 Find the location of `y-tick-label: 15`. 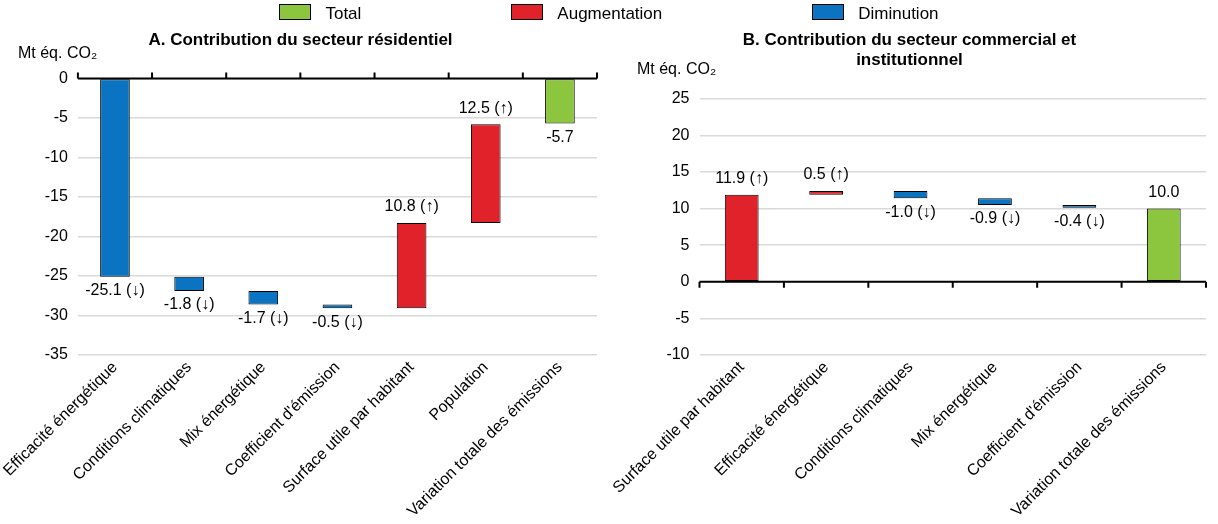

y-tick-label: 15 is located at coordinates (680, 171).